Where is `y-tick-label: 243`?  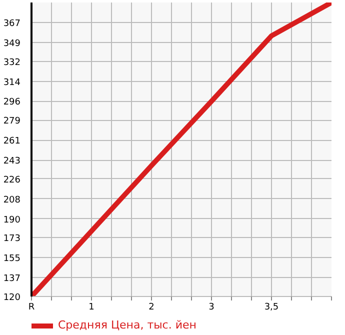 y-tick-label: 243 is located at coordinates (12, 161).